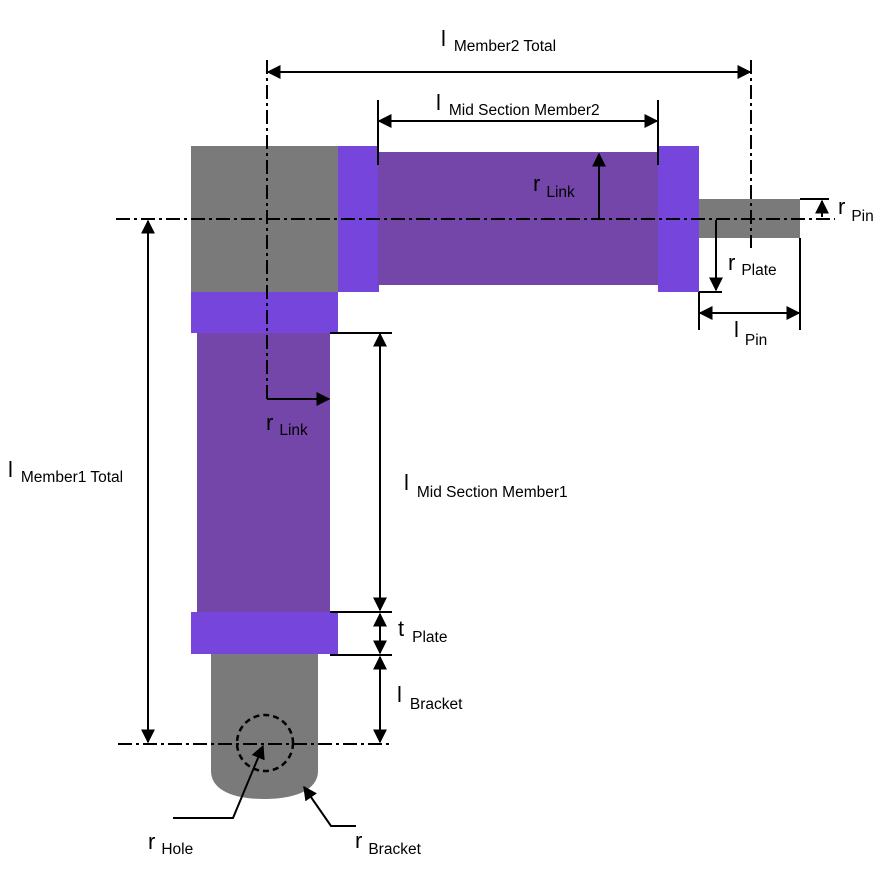  What do you see at coordinates (264, 726) in the screenshot?
I see `bracket` at bounding box center [264, 726].